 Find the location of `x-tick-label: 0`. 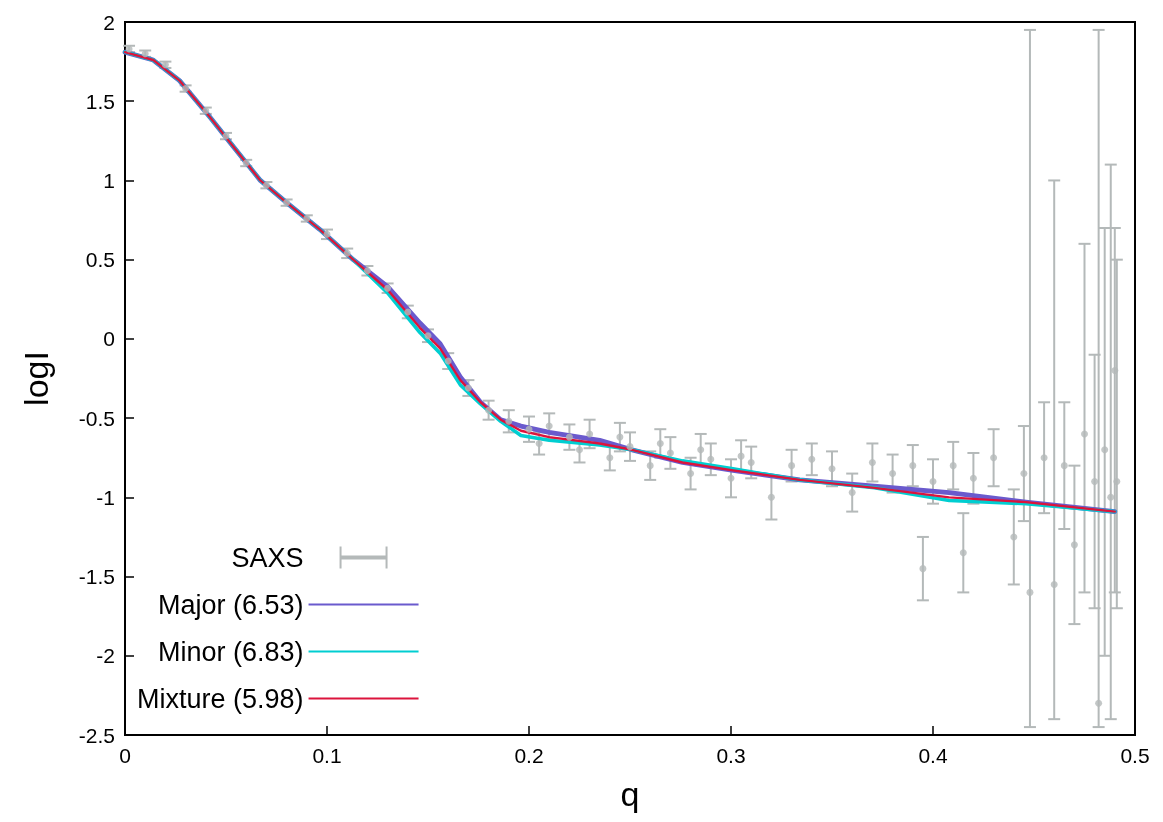

x-tick-label: 0 is located at coordinates (125, 755).